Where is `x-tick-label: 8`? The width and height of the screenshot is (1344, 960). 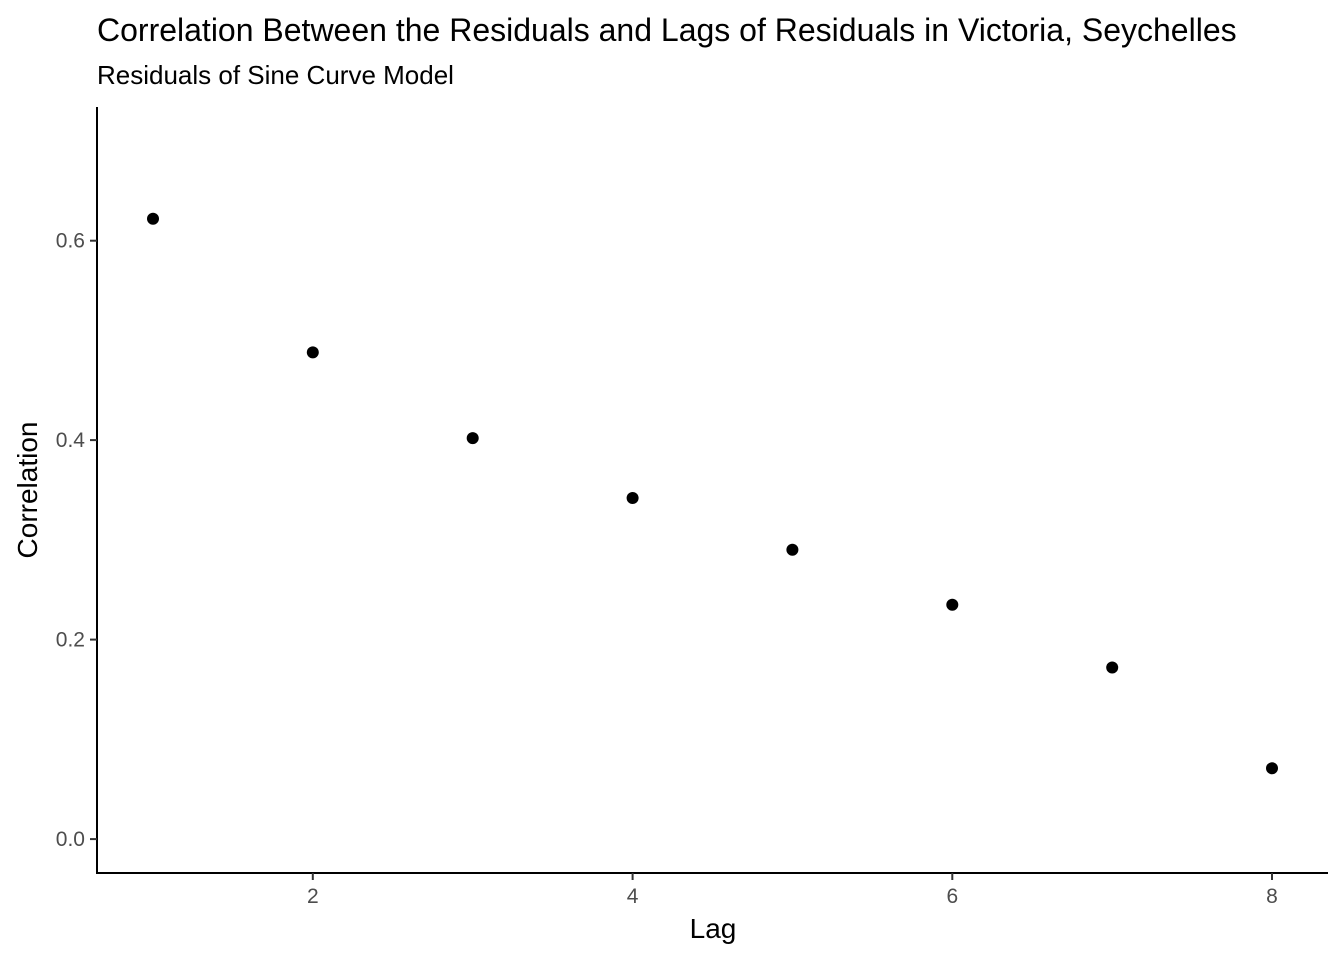
x-tick-label: 8 is located at coordinates (1272, 896).